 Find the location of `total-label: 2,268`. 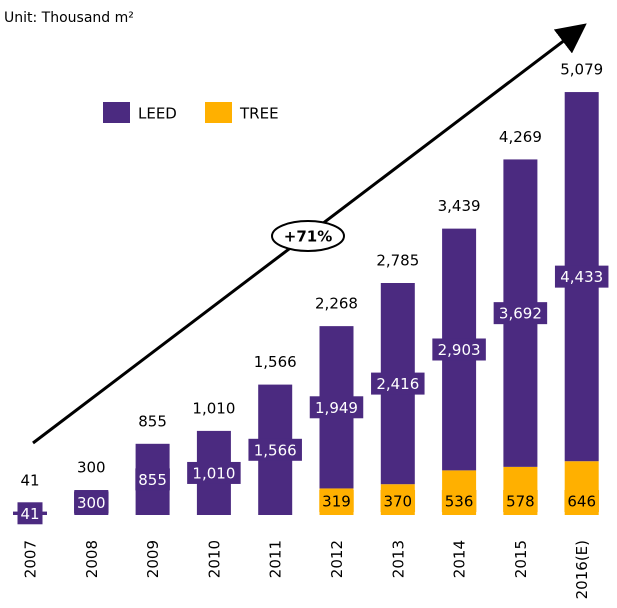

total-label: 2,268 is located at coordinates (336, 304).